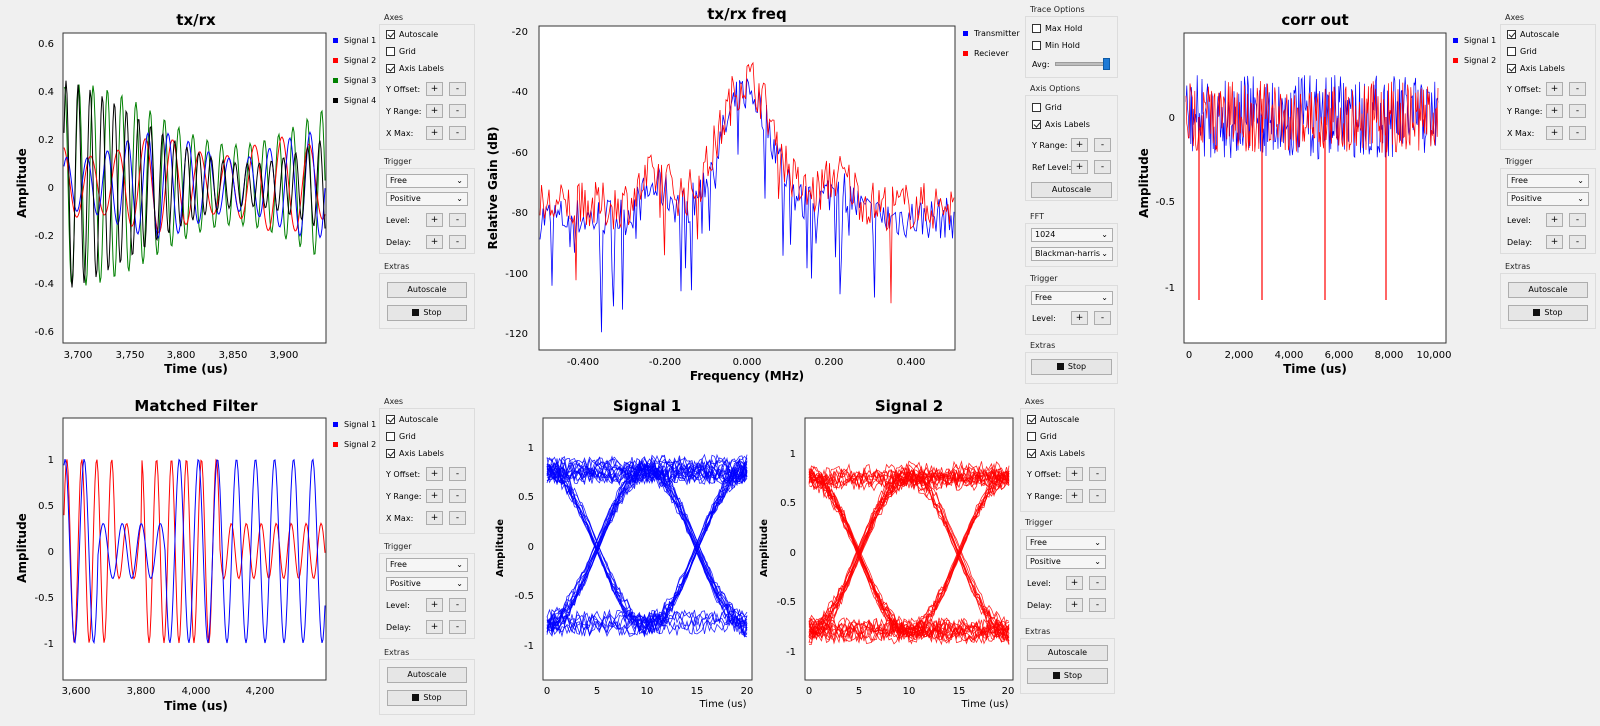 This screenshot has height=726, width=1600. What do you see at coordinates (1082, 64) in the screenshot?
I see `avg-slider` at bounding box center [1082, 64].